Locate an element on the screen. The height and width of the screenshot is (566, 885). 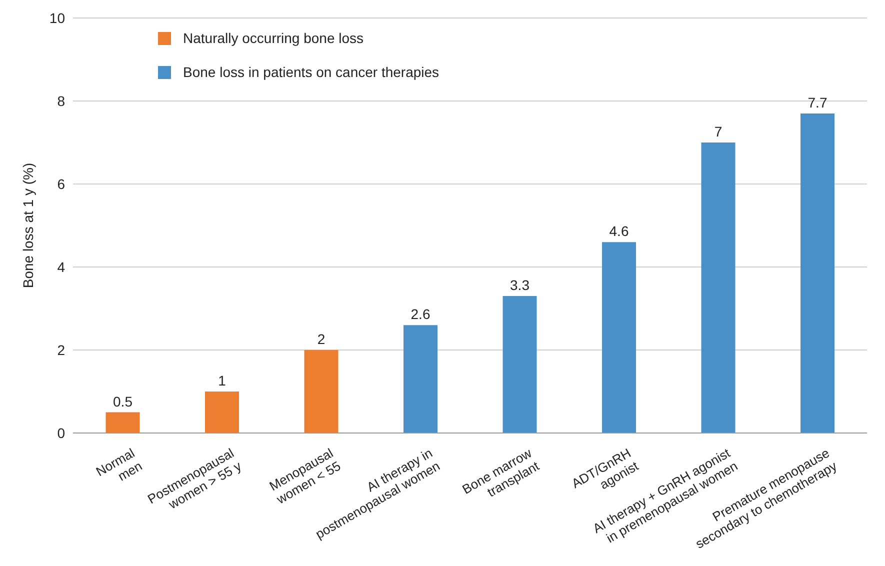
y-tick-label: 6 is located at coordinates (61, 184).